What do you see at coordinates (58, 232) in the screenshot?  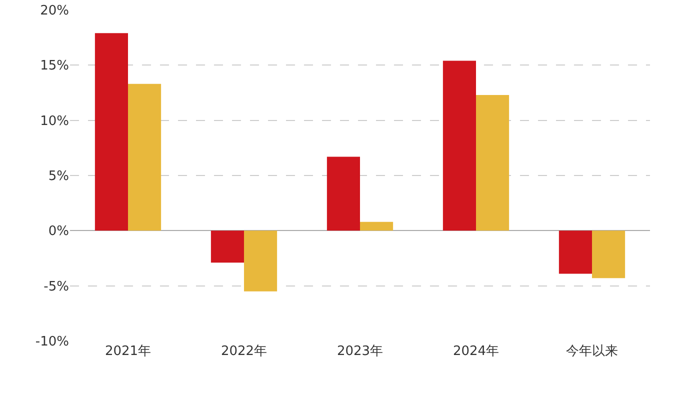 I see `y-tick-label: 0%` at bounding box center [58, 232].